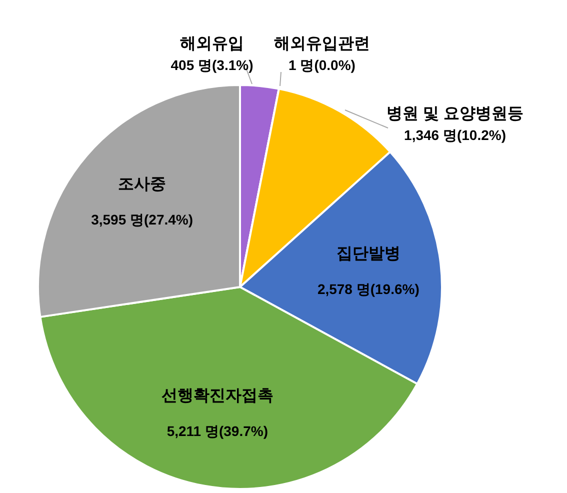 The height and width of the screenshot is (493, 567). I want to click on slice-label: 병원 및 요양병원등, so click(455, 113).